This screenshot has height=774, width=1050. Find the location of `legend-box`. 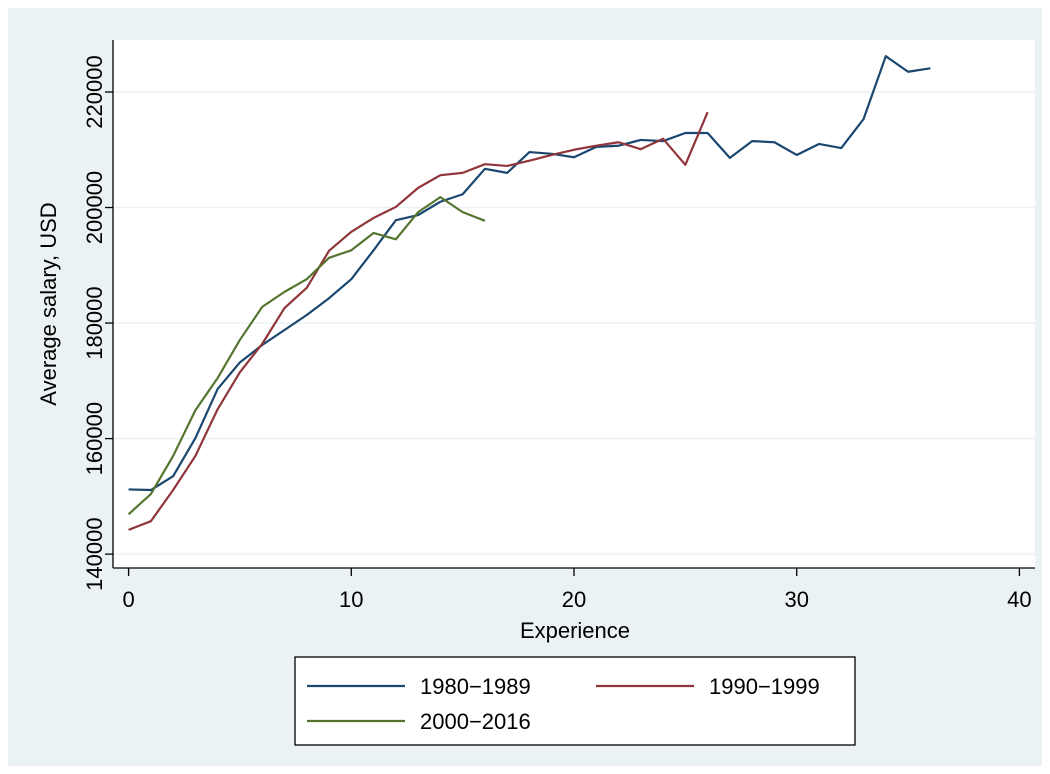

legend-box is located at coordinates (575, 701).